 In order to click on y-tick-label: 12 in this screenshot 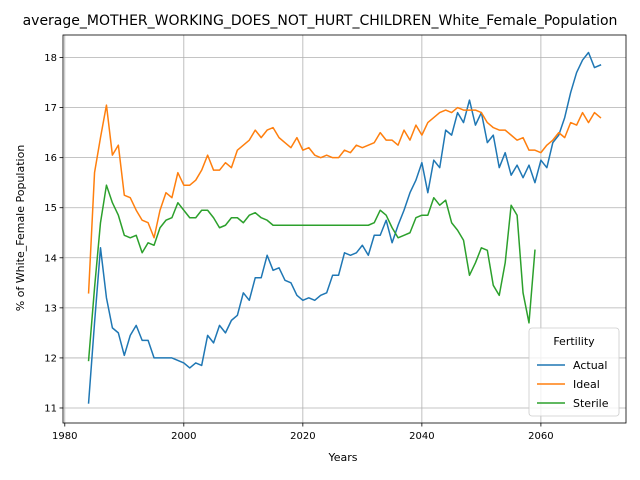, I will do `click(50, 358)`.